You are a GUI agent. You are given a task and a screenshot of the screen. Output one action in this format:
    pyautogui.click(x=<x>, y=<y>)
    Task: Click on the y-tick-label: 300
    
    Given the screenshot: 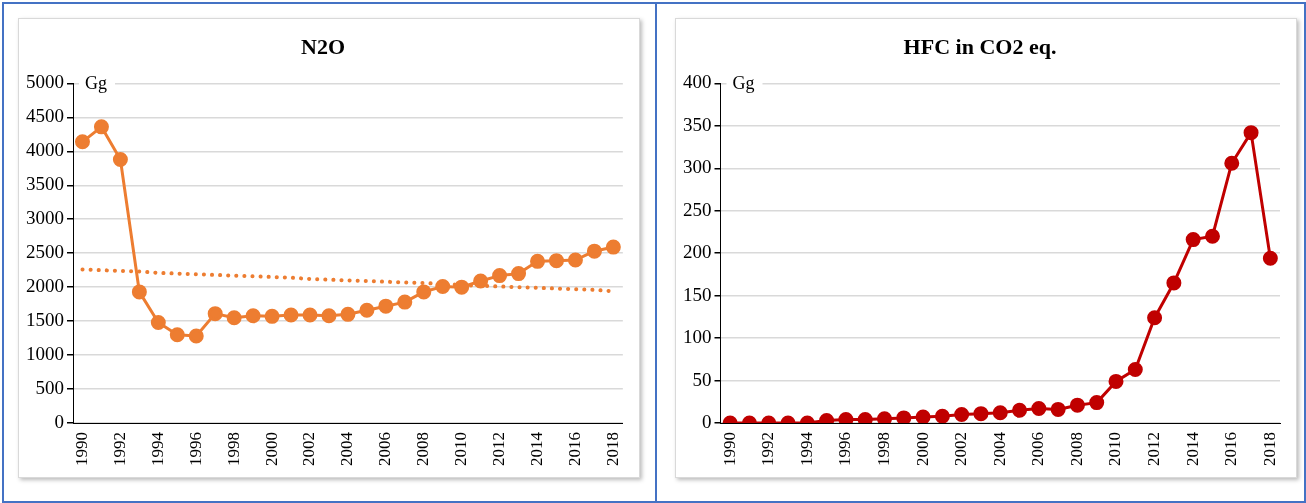 What is the action you would take?
    pyautogui.click(x=697, y=167)
    